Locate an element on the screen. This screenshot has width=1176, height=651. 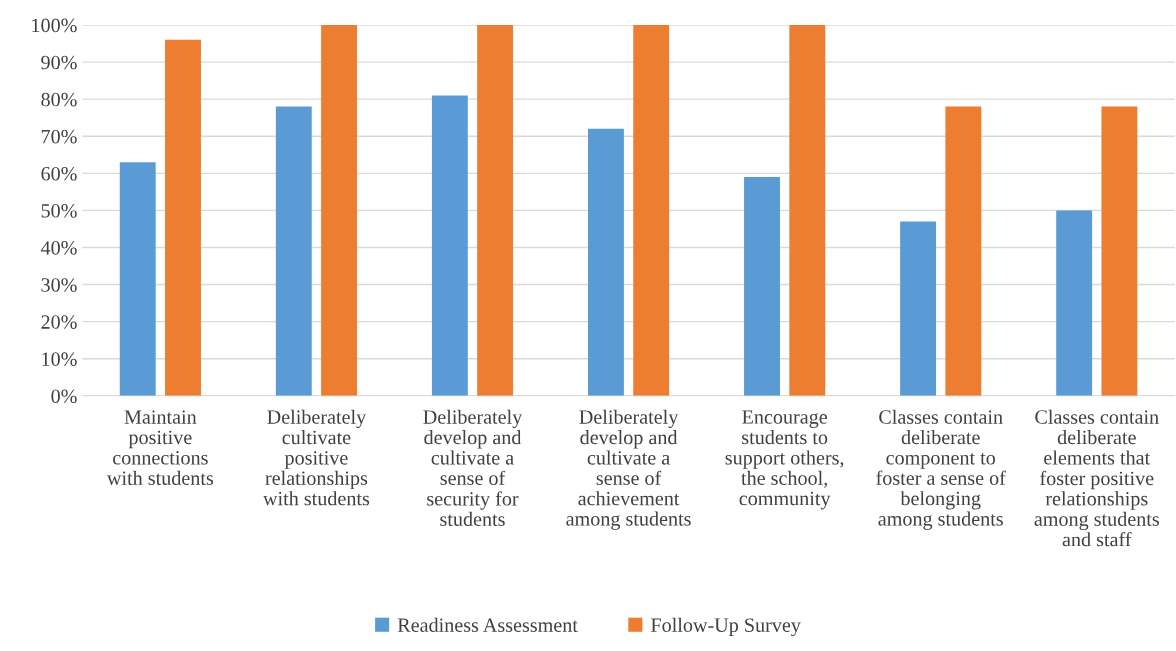
y-tick-label: 10% is located at coordinates (59, 359).